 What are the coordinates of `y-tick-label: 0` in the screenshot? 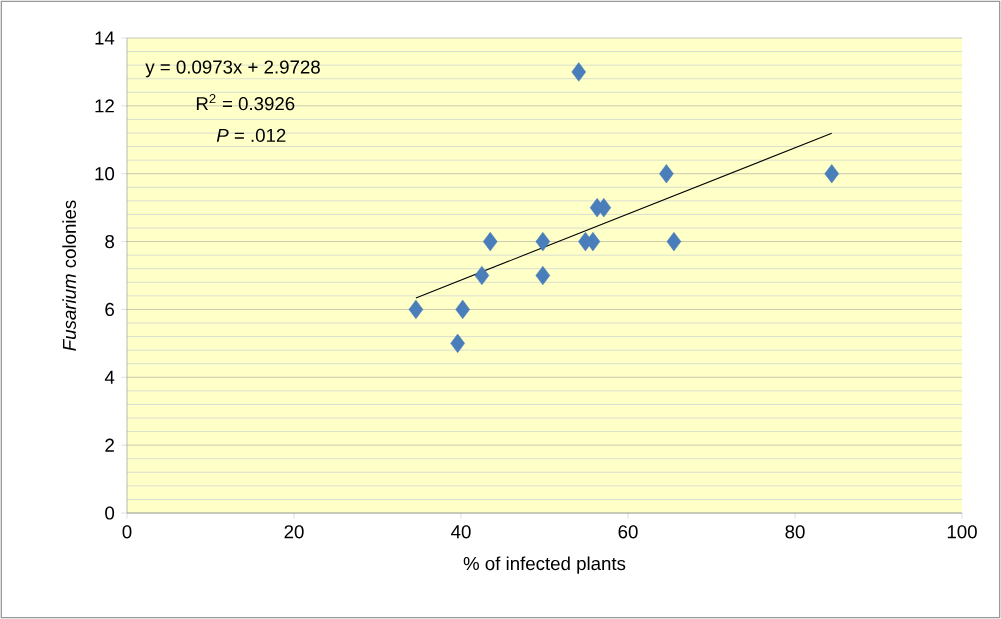 It's located at (110, 513).